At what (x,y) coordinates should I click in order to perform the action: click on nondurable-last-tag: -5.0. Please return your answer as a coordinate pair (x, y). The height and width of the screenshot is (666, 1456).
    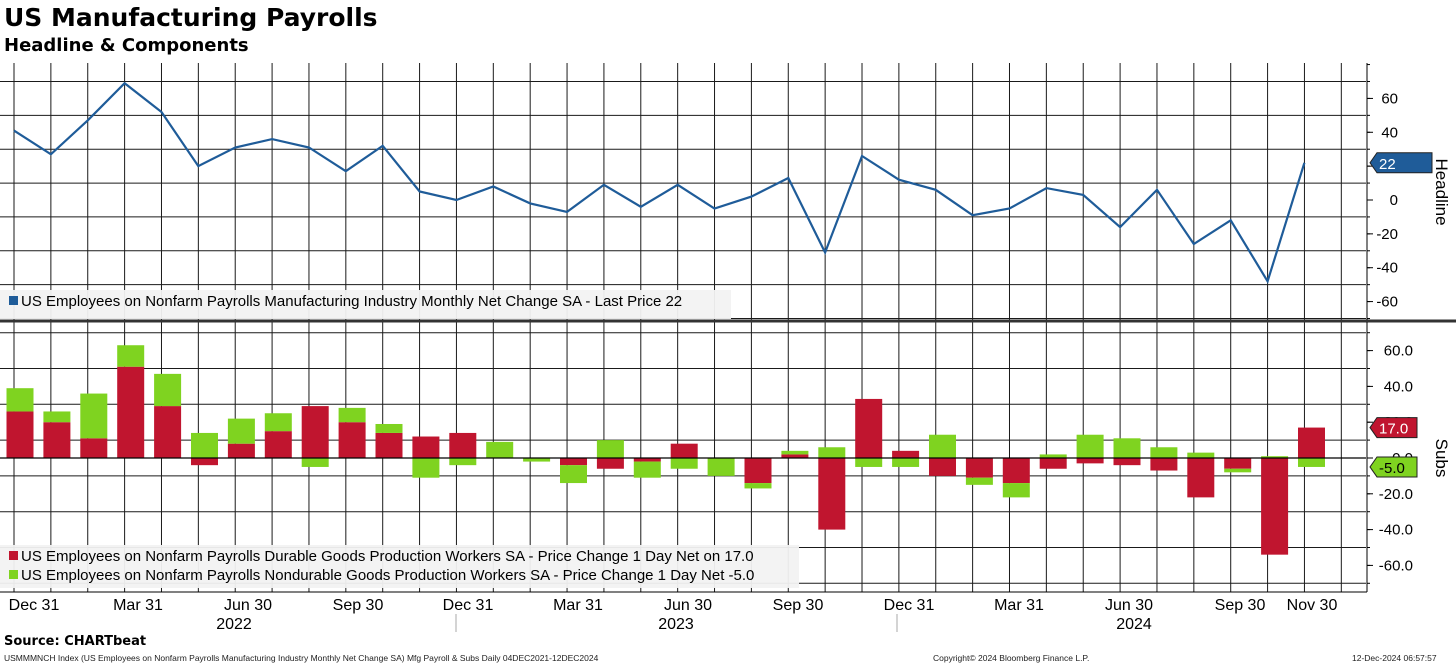
    Looking at the image, I should click on (1393, 467).